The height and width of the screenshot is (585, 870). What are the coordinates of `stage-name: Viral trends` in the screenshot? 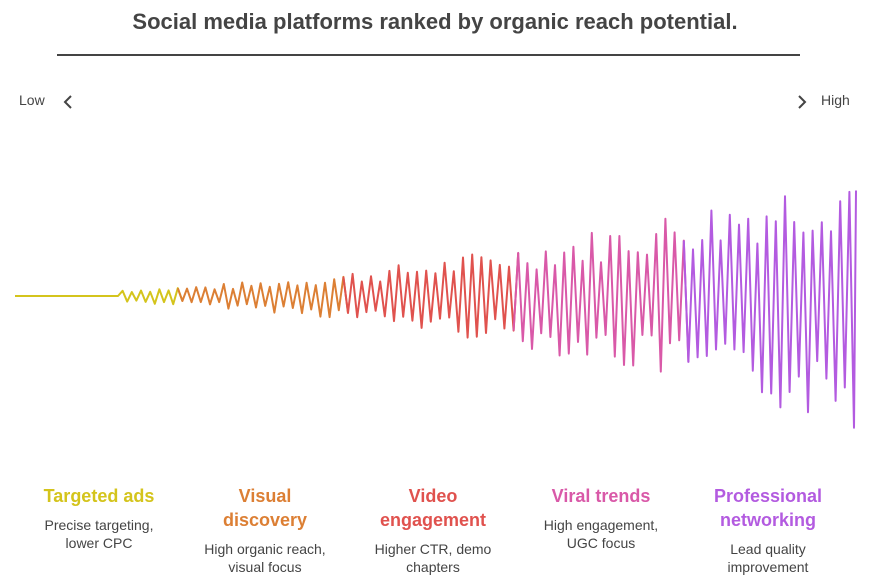 It's located at (601, 496).